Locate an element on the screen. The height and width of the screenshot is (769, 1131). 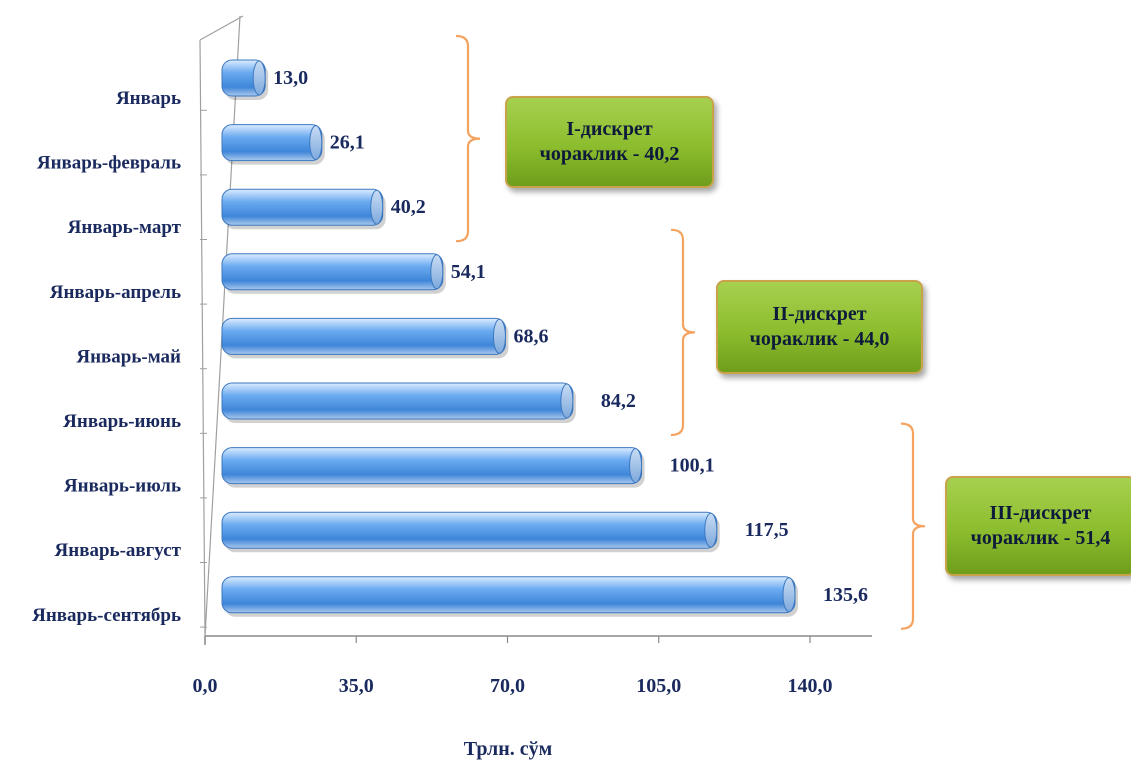
value-label: 117,5 is located at coordinates (767, 530).